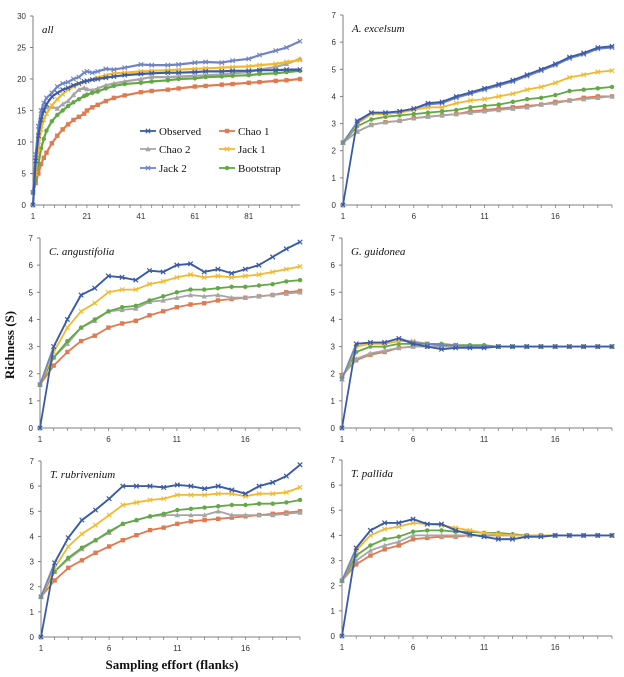  I want to click on y-tick-label: 5, so click(31, 292).